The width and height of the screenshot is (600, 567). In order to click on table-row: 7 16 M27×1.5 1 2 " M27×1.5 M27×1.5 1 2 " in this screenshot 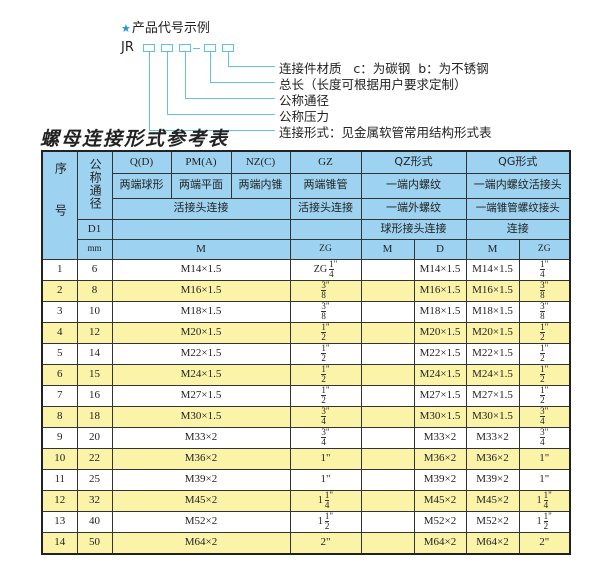, I will do `click(306, 395)`.